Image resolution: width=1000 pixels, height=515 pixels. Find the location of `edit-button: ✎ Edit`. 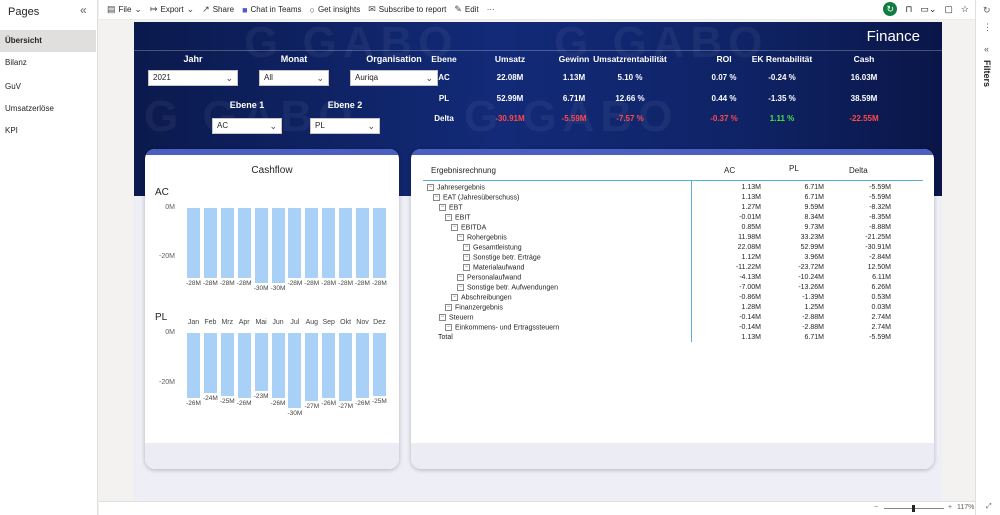

edit-button: ✎ Edit is located at coordinates (466, 9).